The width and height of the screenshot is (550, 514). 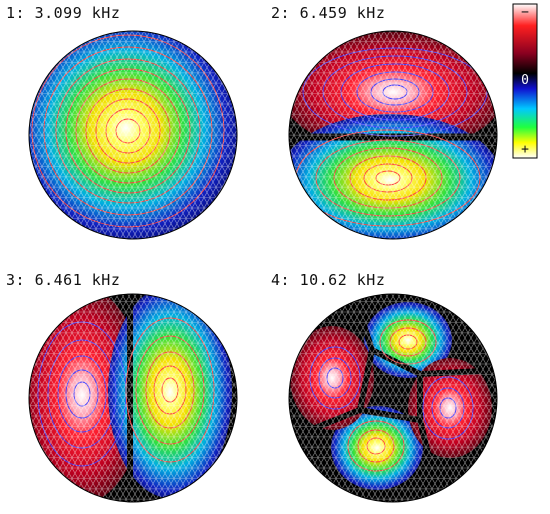 I want to click on colorbar-zero-label: 0, so click(x=525, y=80).